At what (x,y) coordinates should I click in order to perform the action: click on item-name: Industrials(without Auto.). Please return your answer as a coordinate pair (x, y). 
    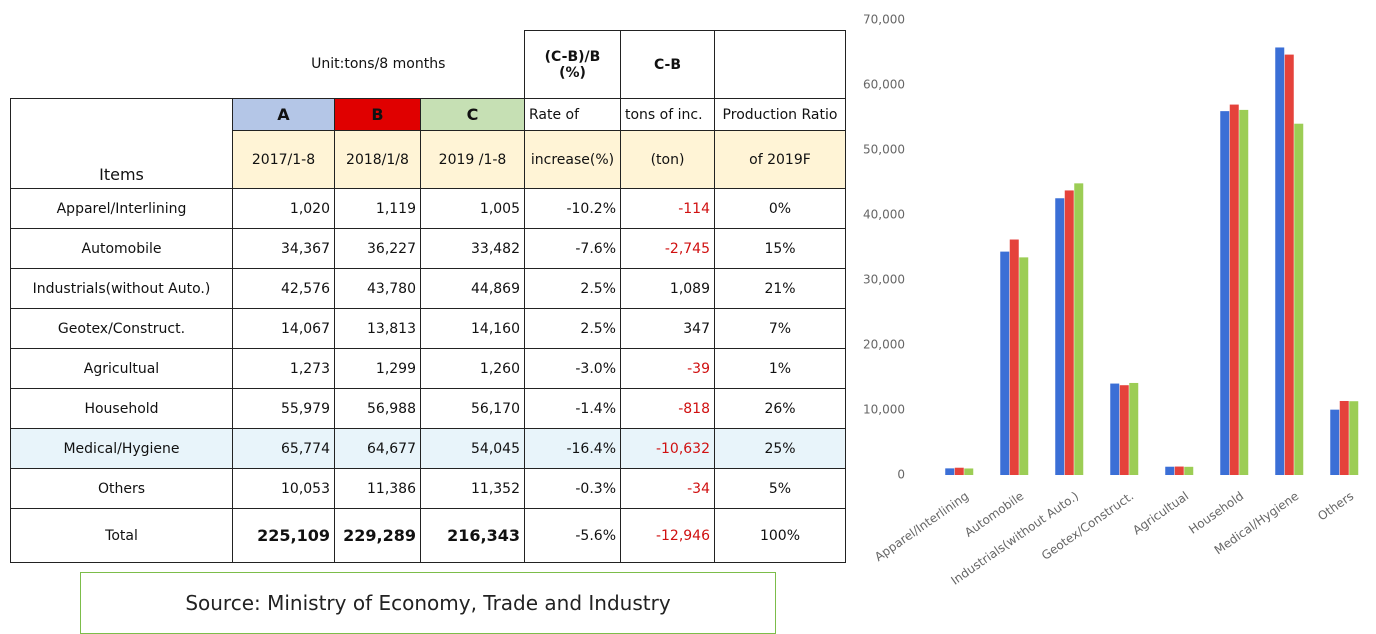
    Looking at the image, I should click on (121, 288).